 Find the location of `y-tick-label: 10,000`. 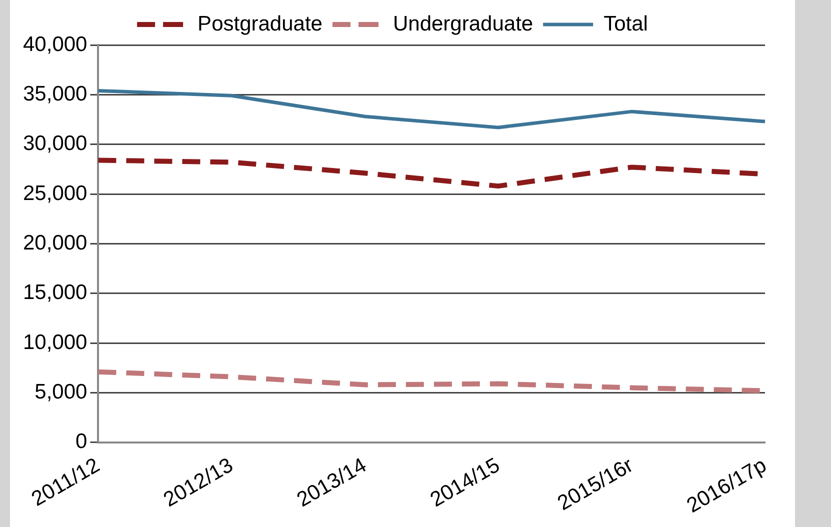

y-tick-label: 10,000 is located at coordinates (55, 342).